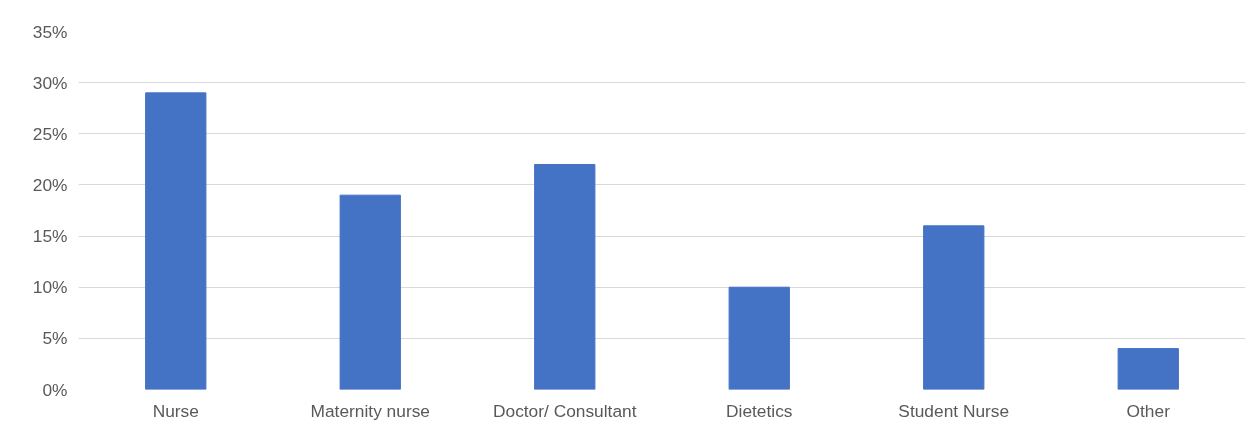  Describe the element at coordinates (565, 410) in the screenshot. I see `x-tick-label: Doctor/ Consultant` at that location.